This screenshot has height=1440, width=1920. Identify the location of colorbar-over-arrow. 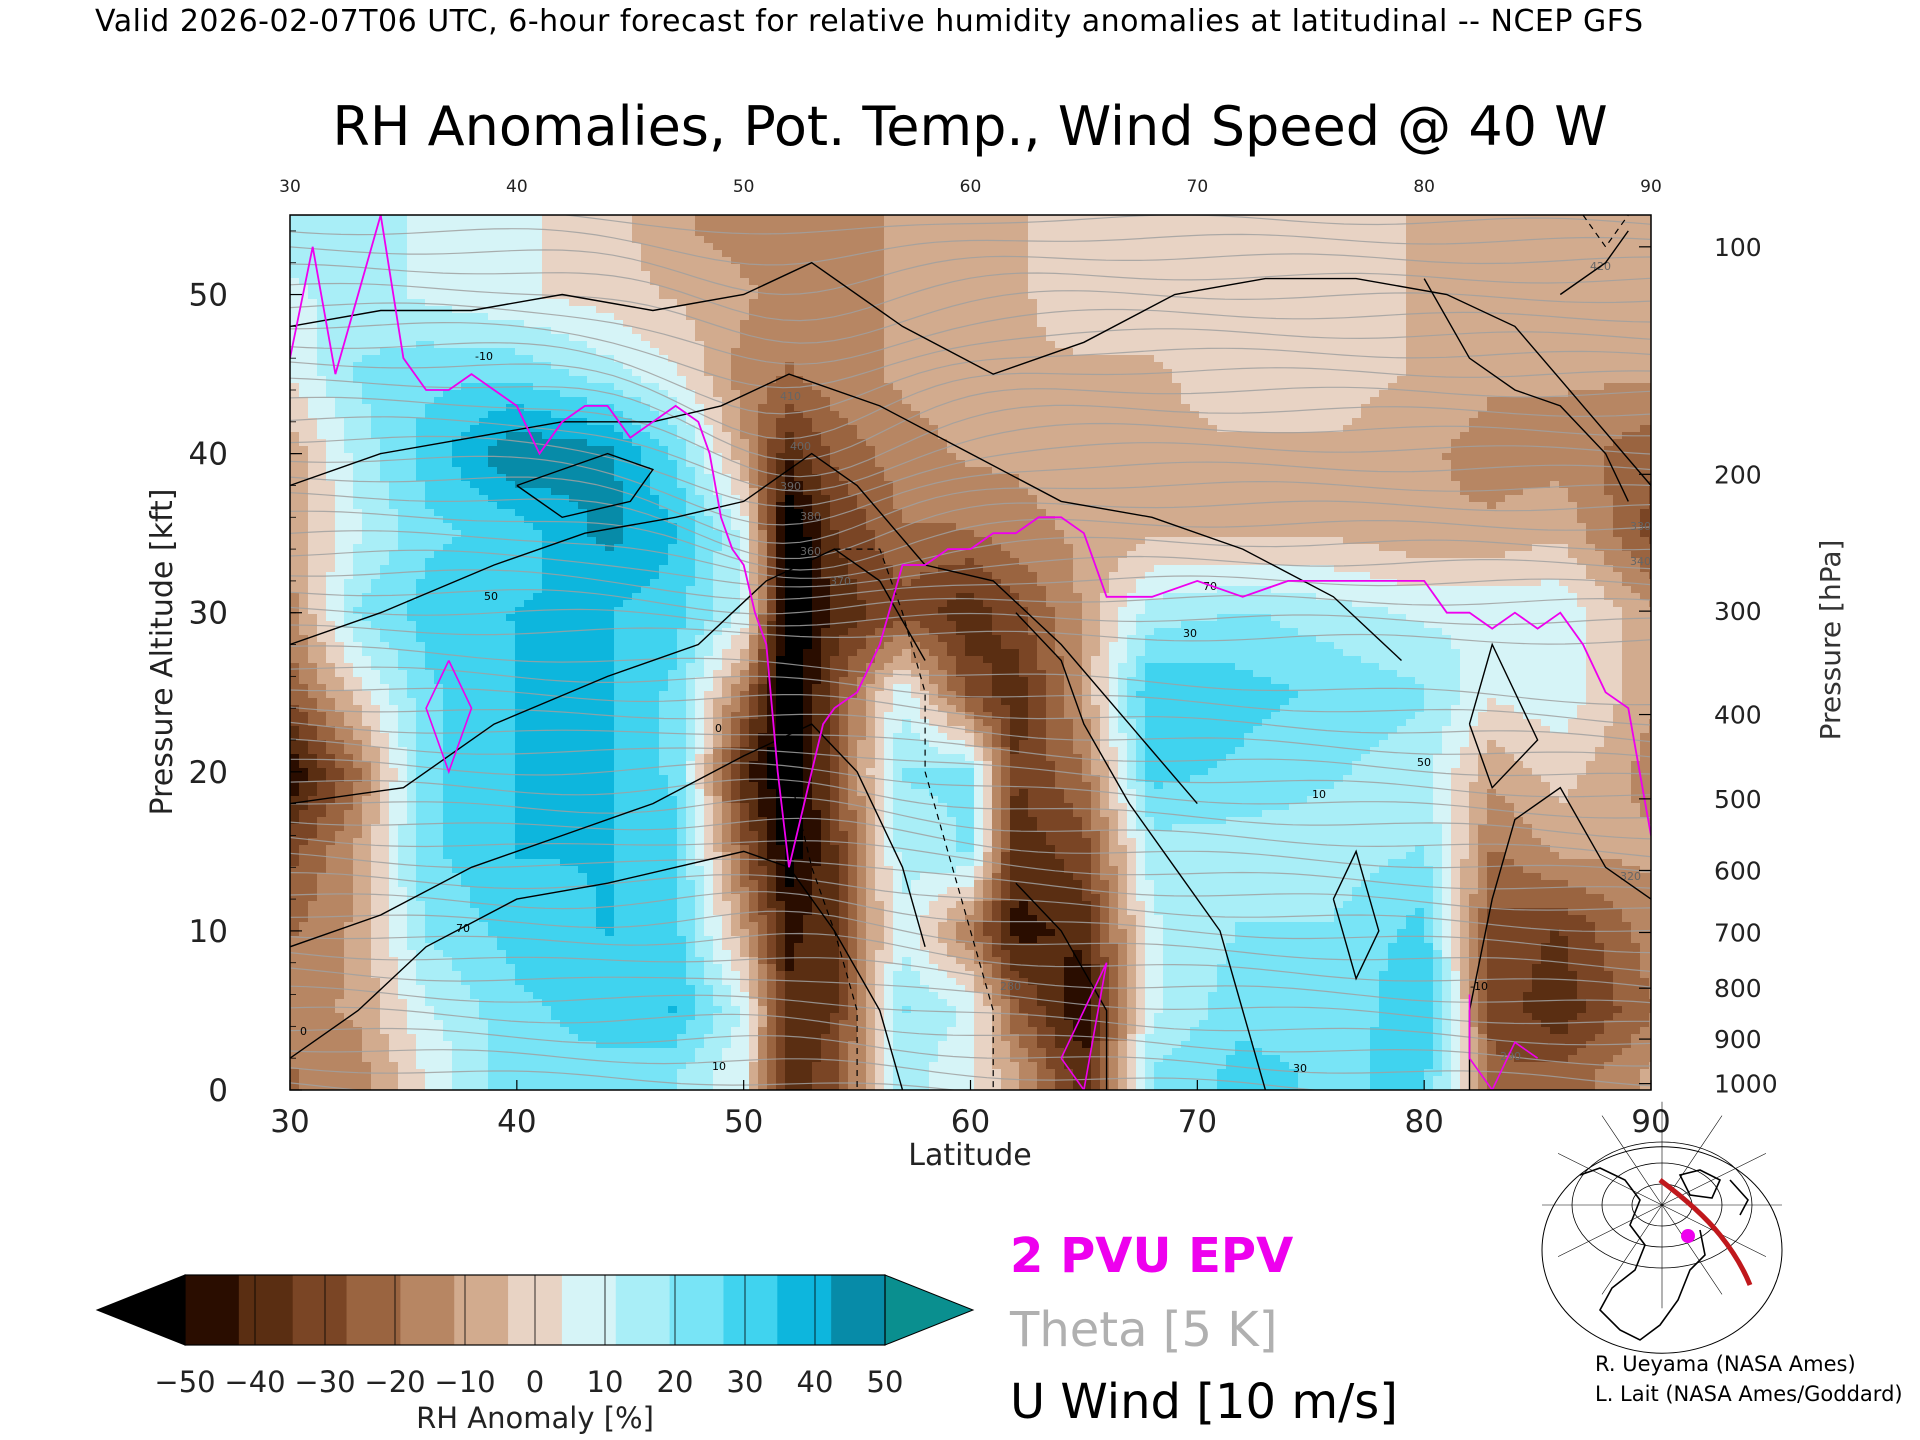
(929, 1310).